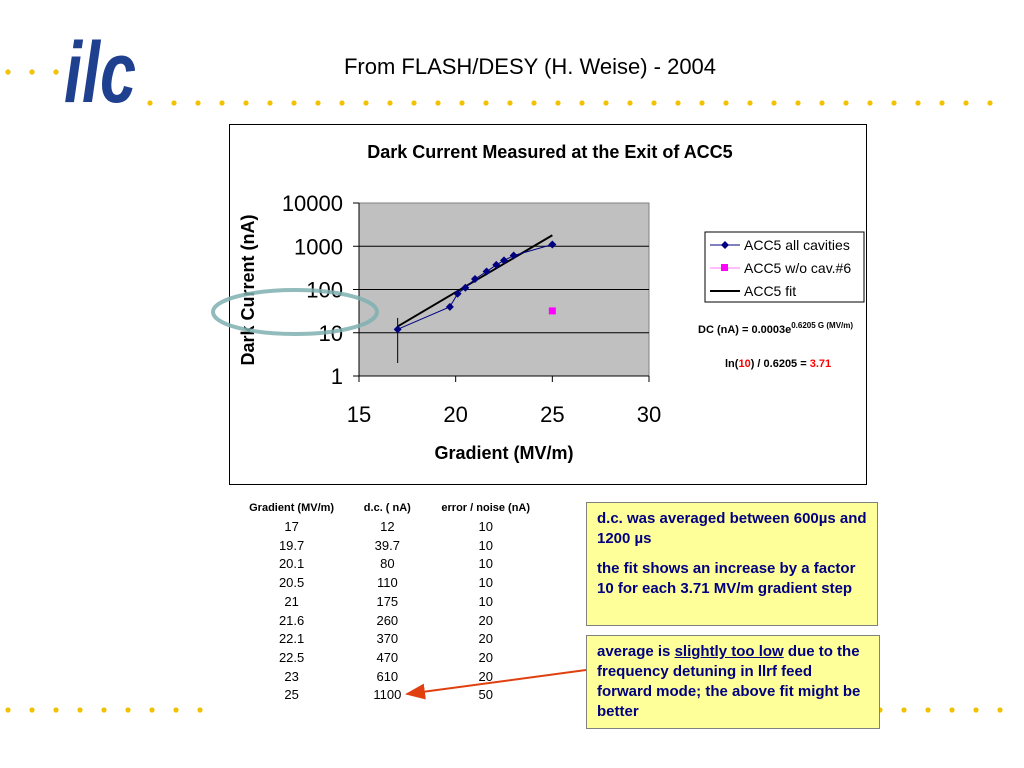 Image resolution: width=1024 pixels, height=768 pixels. I want to click on table-cell: 23, so click(291, 676).